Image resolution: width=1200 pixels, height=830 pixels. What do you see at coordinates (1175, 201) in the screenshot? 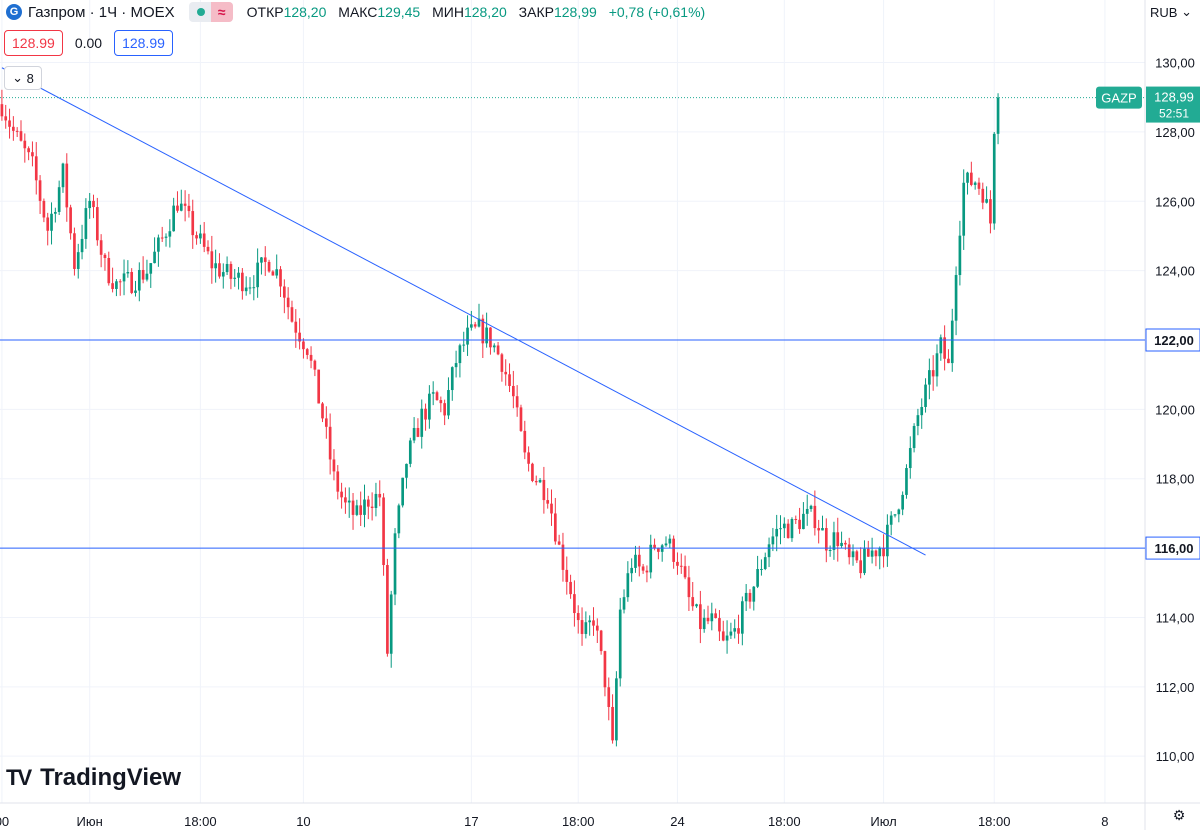
I see `price-tick-label: 126,00` at bounding box center [1175, 201].